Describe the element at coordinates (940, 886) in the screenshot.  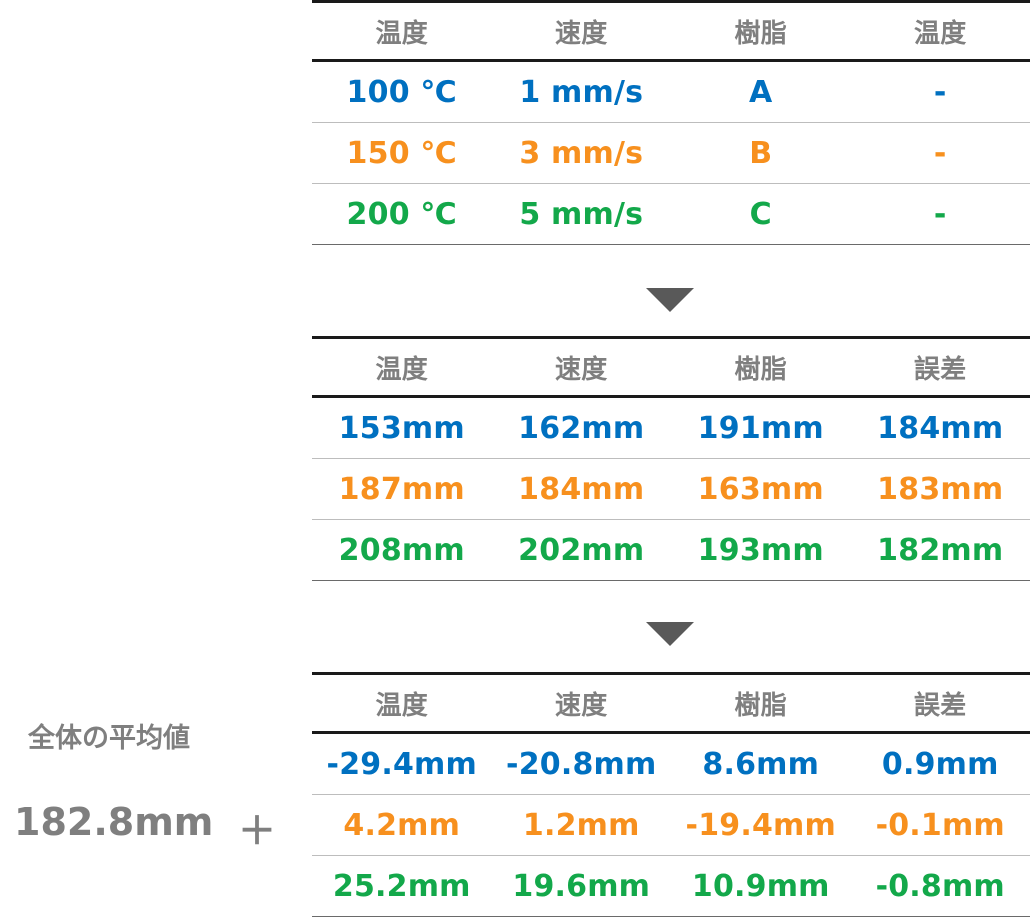
I see `table-cell: -0.8mm` at that location.